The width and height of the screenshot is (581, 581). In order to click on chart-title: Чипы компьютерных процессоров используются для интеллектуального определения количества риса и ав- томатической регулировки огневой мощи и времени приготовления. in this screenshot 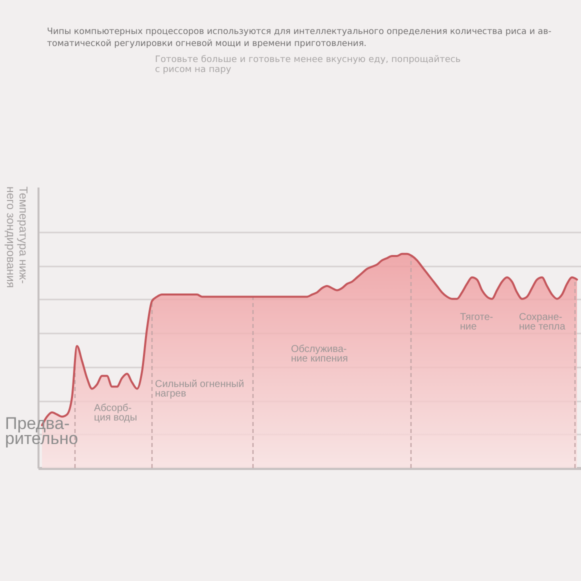, I will do `click(299, 38)`.